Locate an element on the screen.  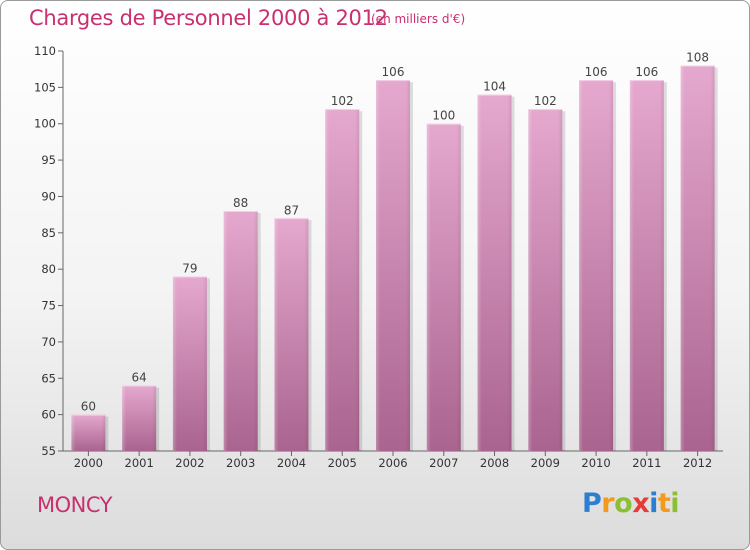
x-tick-label: 2005 is located at coordinates (342, 463).